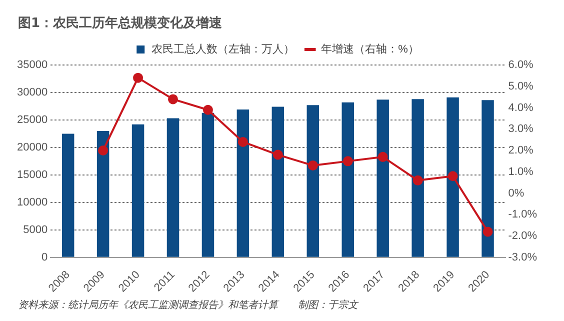 Image resolution: width=564 pixels, height=321 pixels. I want to click on y-tick-label: 5000, so click(35, 230).